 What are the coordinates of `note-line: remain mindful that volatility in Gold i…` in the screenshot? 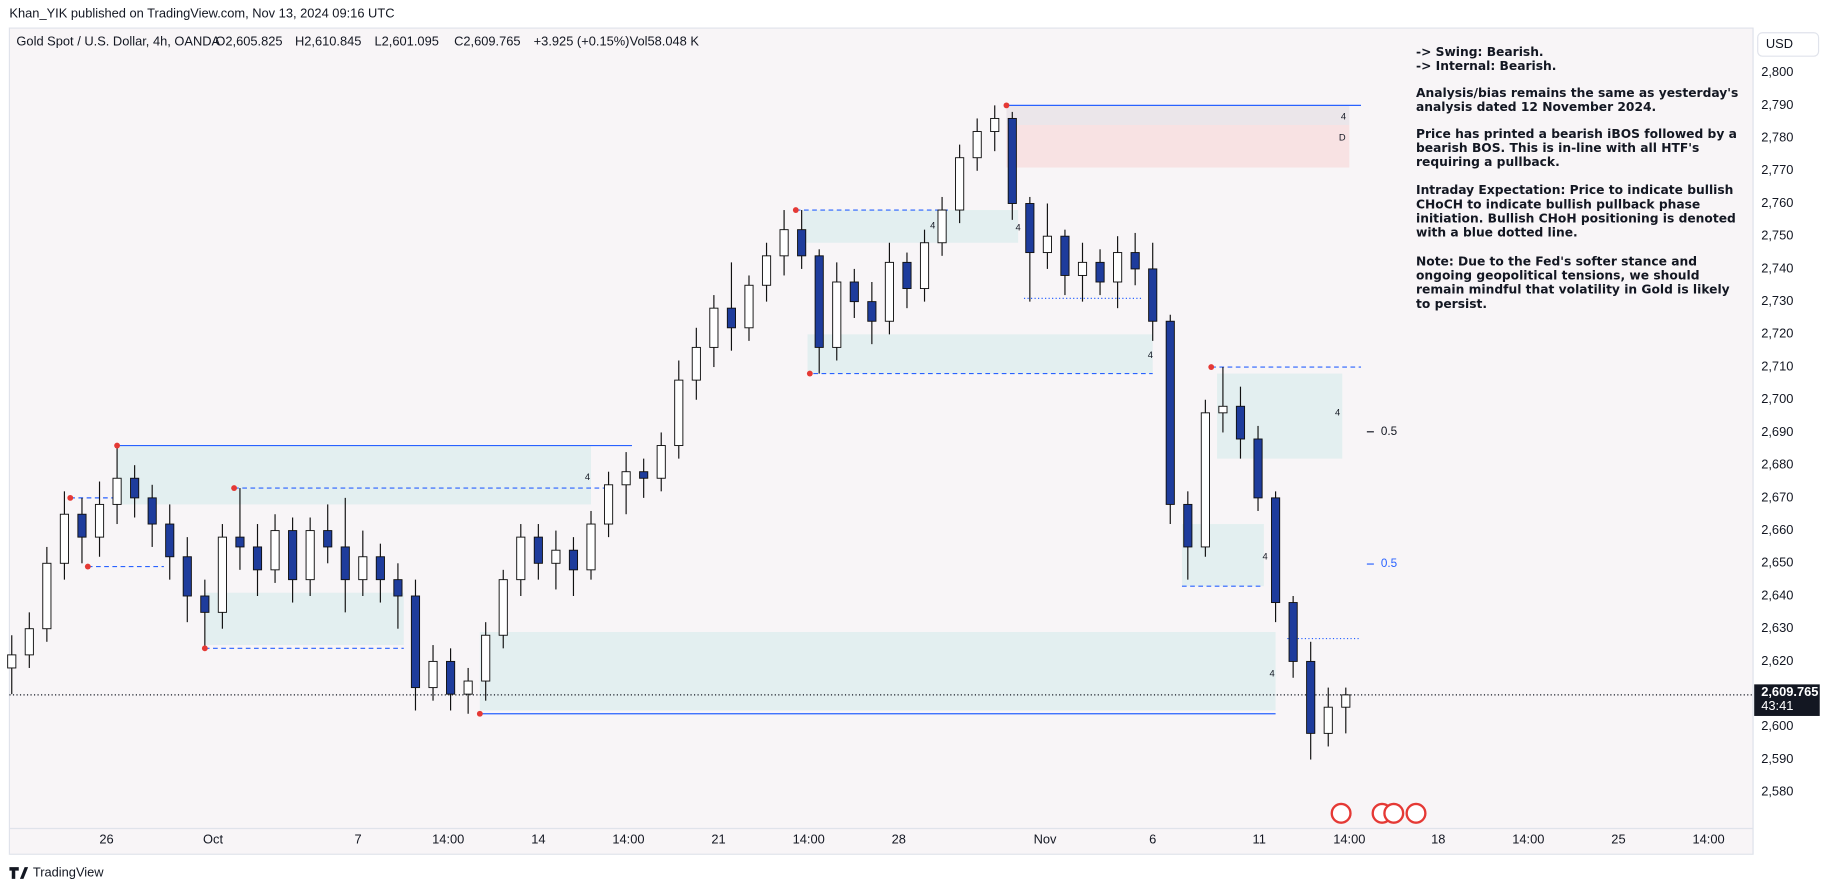 It's located at (1573, 290).